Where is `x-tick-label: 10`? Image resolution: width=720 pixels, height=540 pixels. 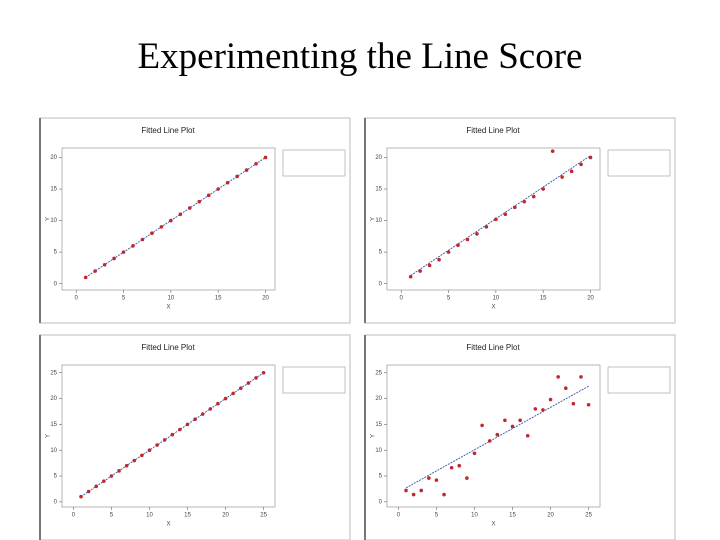
x-tick-label: 10 is located at coordinates (474, 516).